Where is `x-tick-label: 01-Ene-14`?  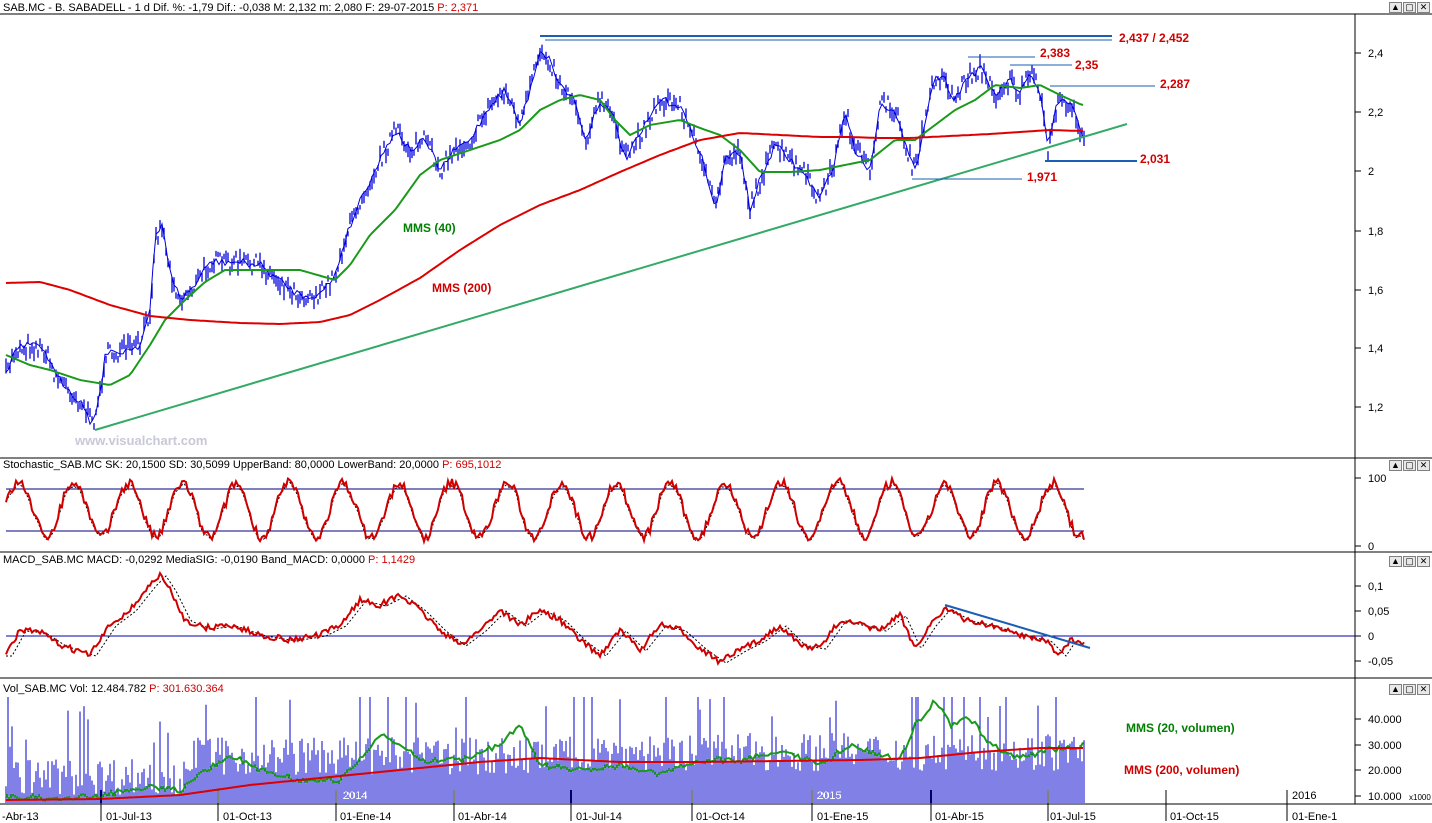 x-tick-label: 01-Ene-14 is located at coordinates (365, 817).